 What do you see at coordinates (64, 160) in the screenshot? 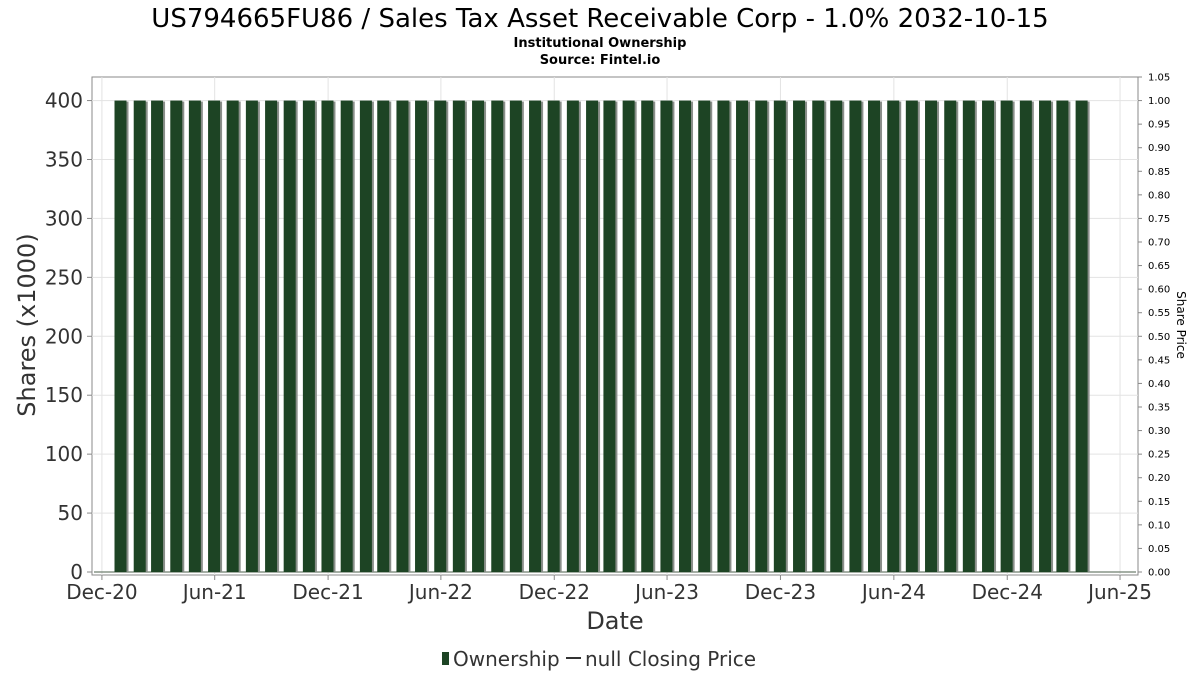
I see `y-tick-label: 350` at bounding box center [64, 160].